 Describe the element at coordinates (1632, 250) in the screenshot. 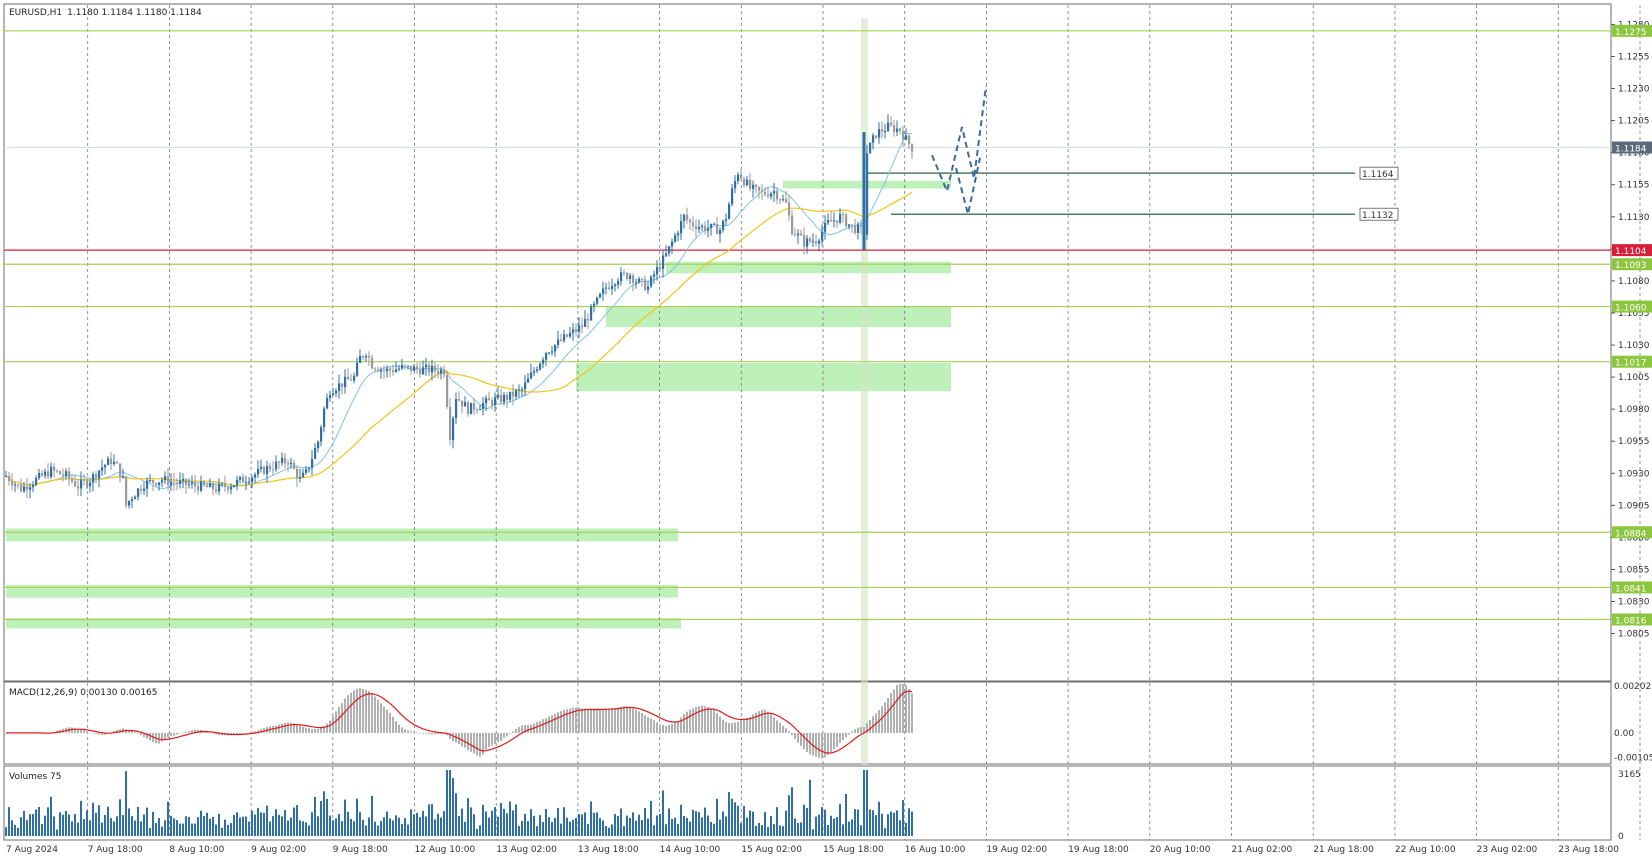

I see `price-tag-1.1104` at that location.